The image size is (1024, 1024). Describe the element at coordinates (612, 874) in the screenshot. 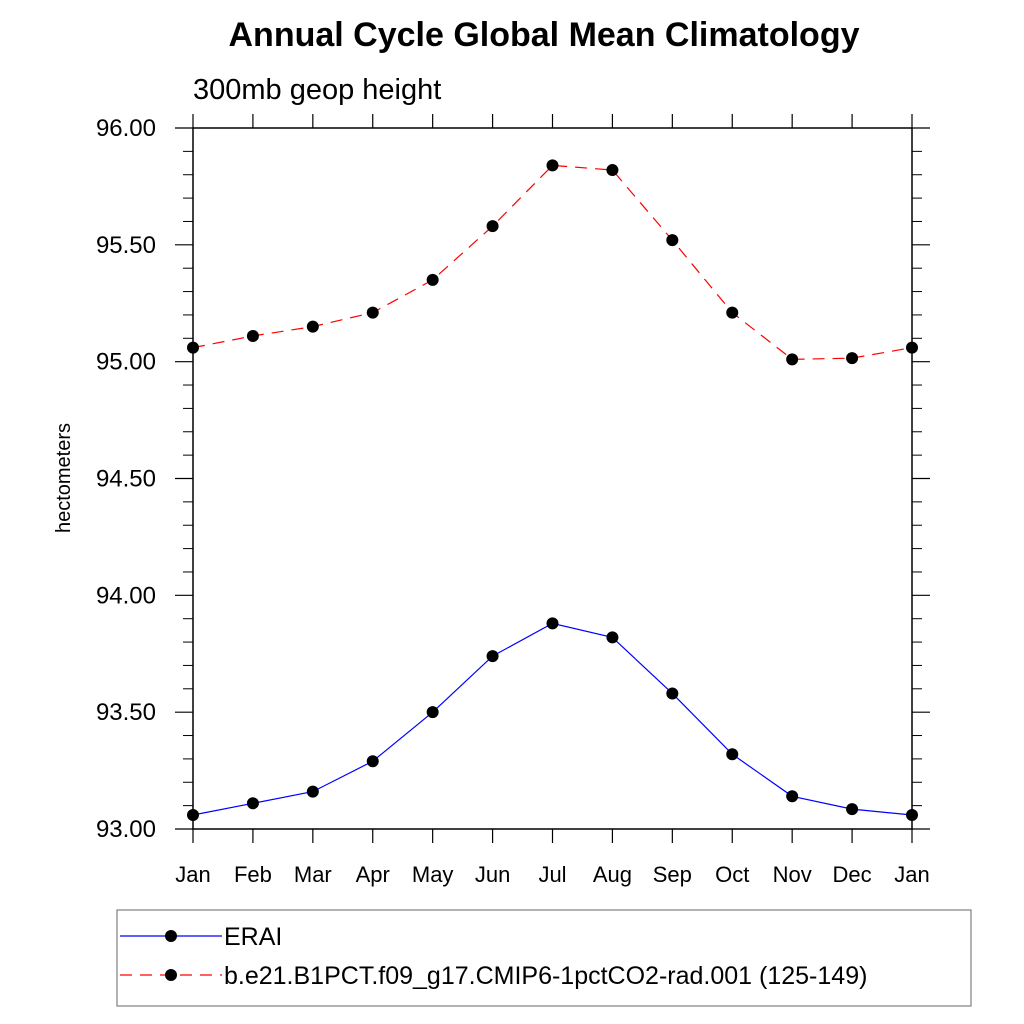

I see `x-tick-label: Aug` at that location.